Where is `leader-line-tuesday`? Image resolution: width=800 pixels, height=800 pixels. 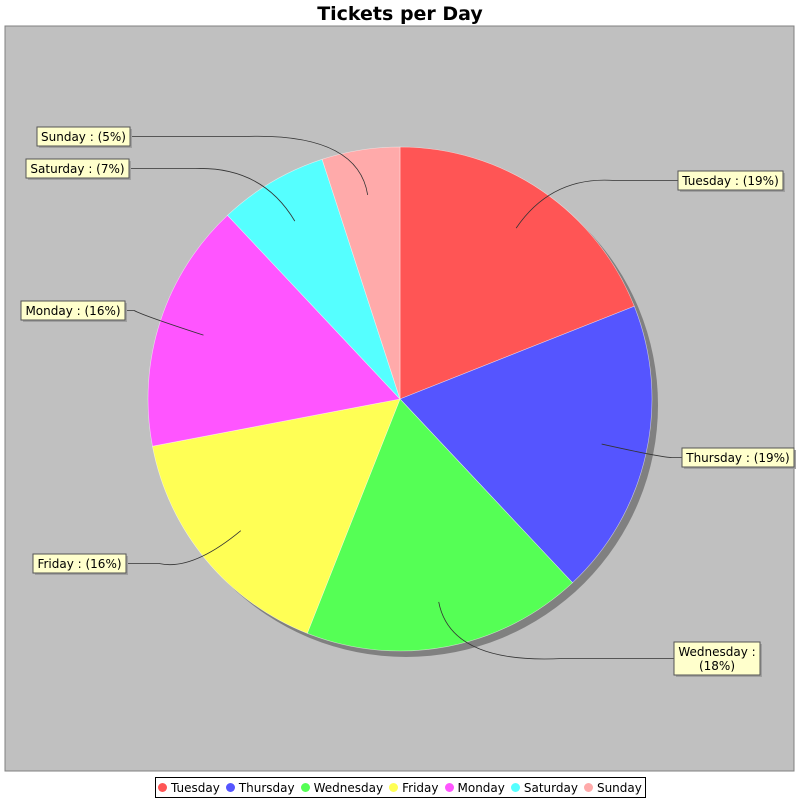 leader-line-tuesday is located at coordinates (596, 204).